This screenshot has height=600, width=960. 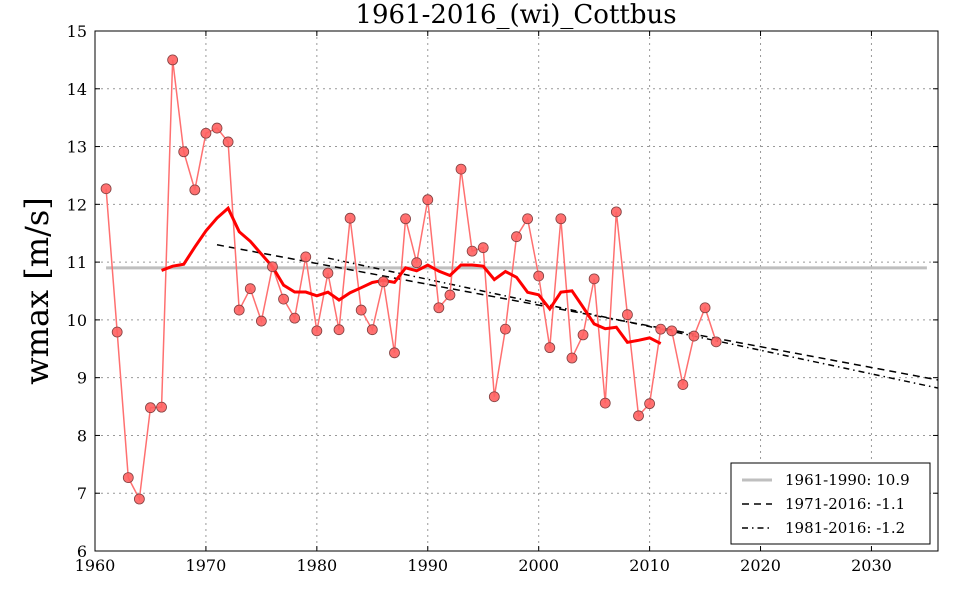 I want to click on y-tick-label: 13, so click(x=77, y=147).